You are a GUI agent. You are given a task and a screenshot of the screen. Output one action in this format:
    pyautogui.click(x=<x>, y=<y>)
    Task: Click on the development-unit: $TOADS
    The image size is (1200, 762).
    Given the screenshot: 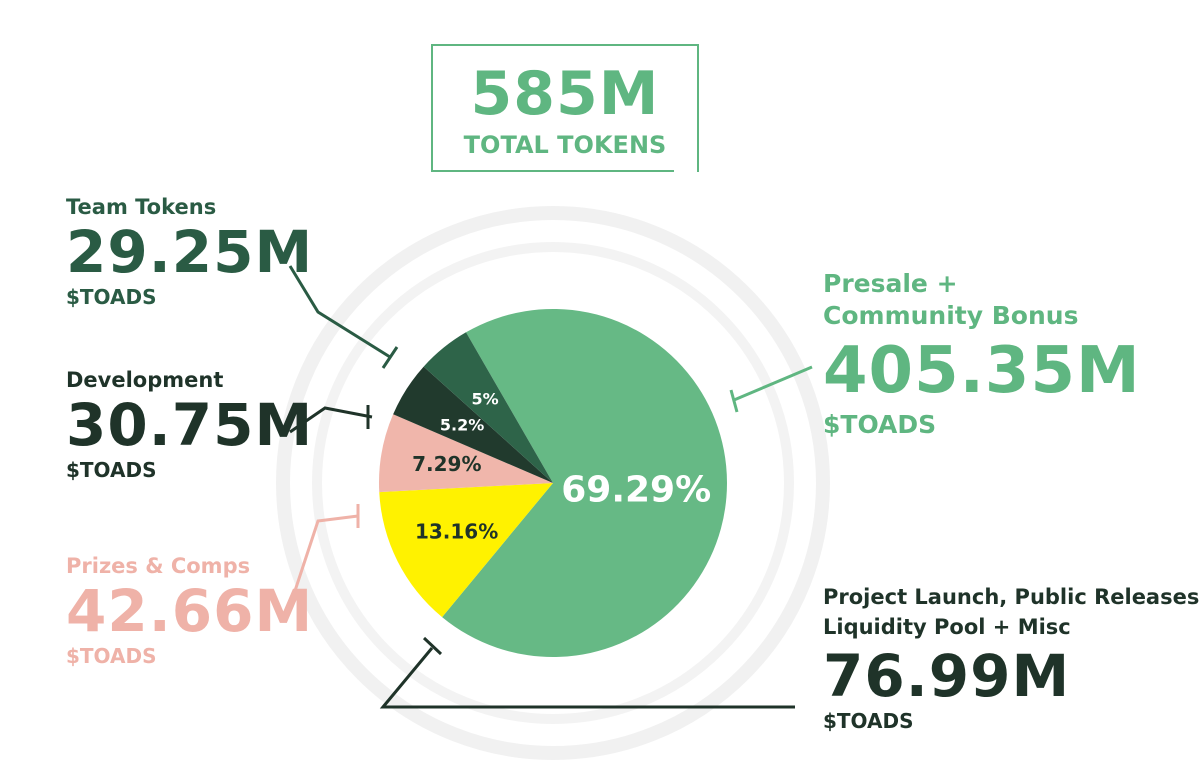 What is the action you would take?
    pyautogui.click(x=111, y=470)
    